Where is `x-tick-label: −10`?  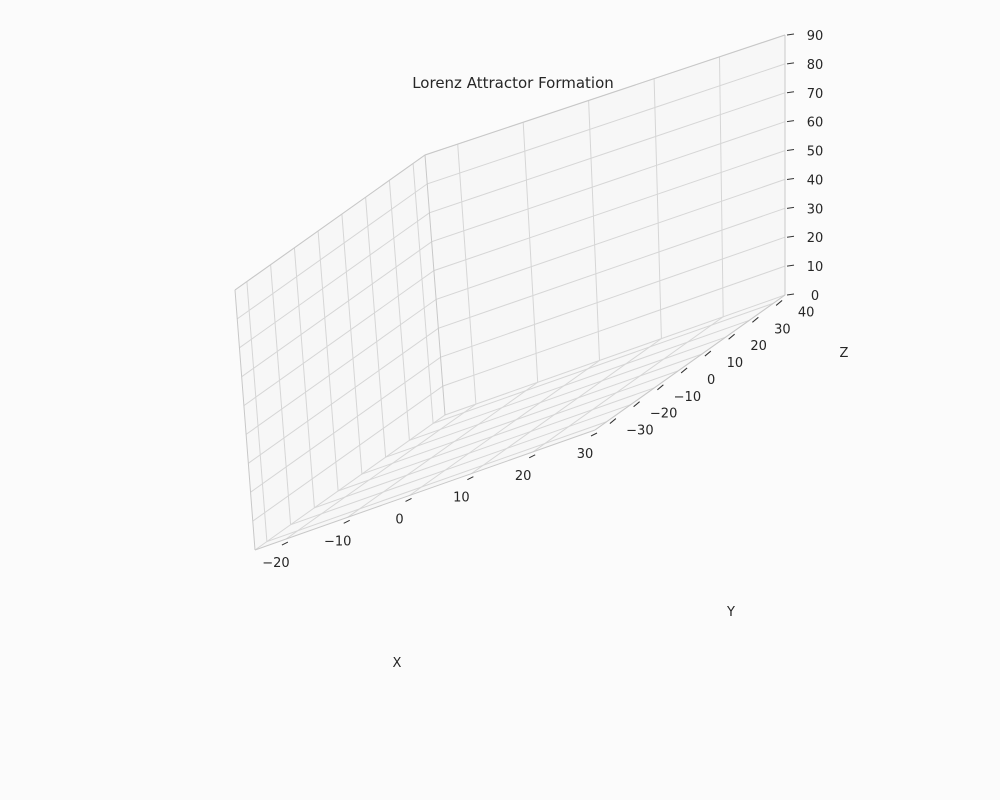
x-tick-label: −10 is located at coordinates (337, 541).